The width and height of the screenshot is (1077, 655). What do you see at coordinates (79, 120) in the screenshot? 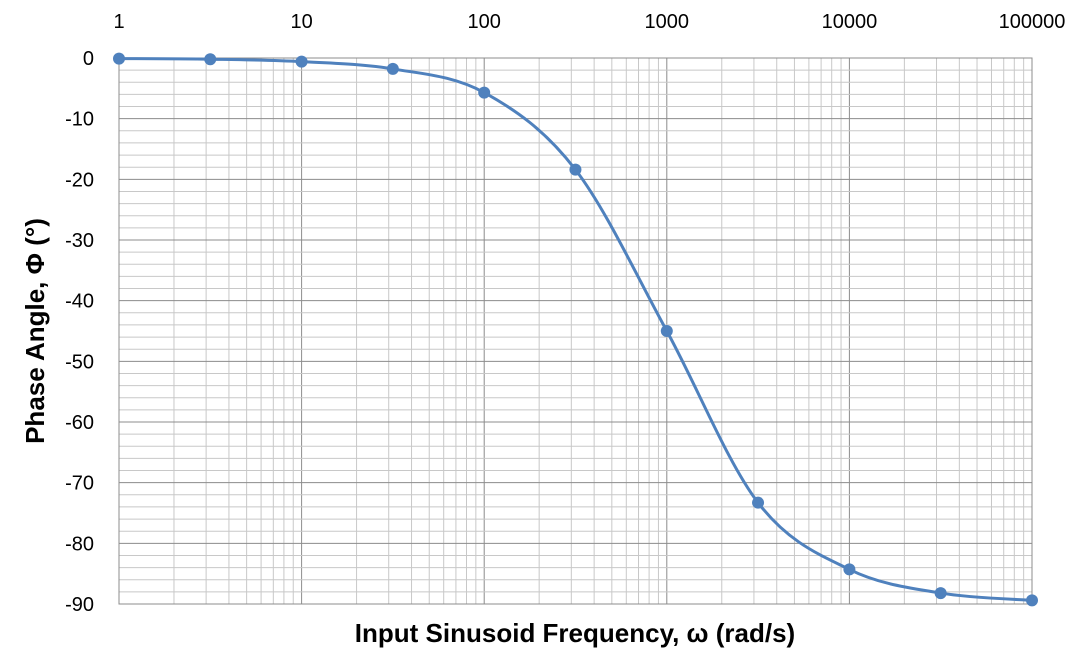
I see `y-tick-label: -10` at bounding box center [79, 120].